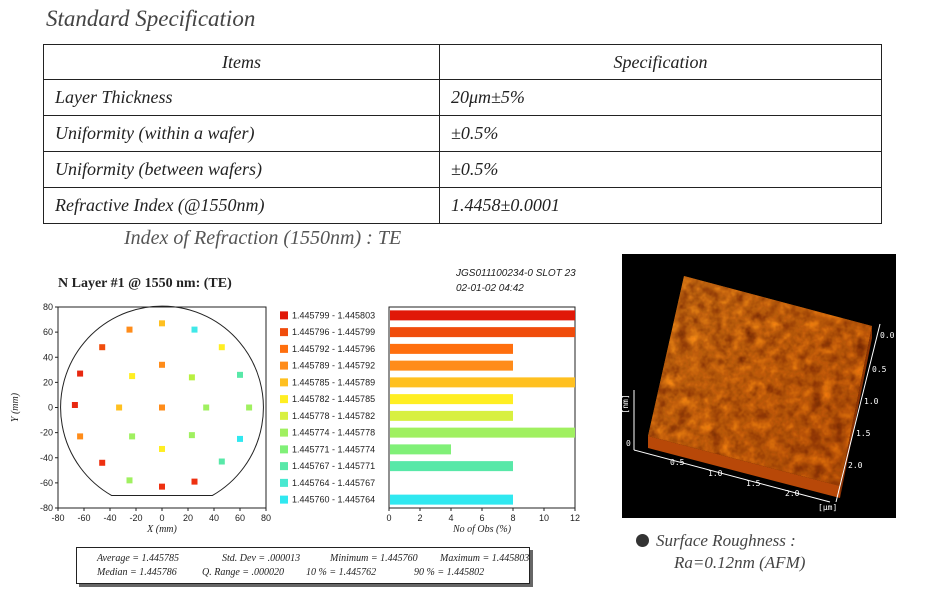 This screenshot has height=594, width=932. Describe the element at coordinates (266, 518) in the screenshot. I see `x-tick-label: 80` at that location.